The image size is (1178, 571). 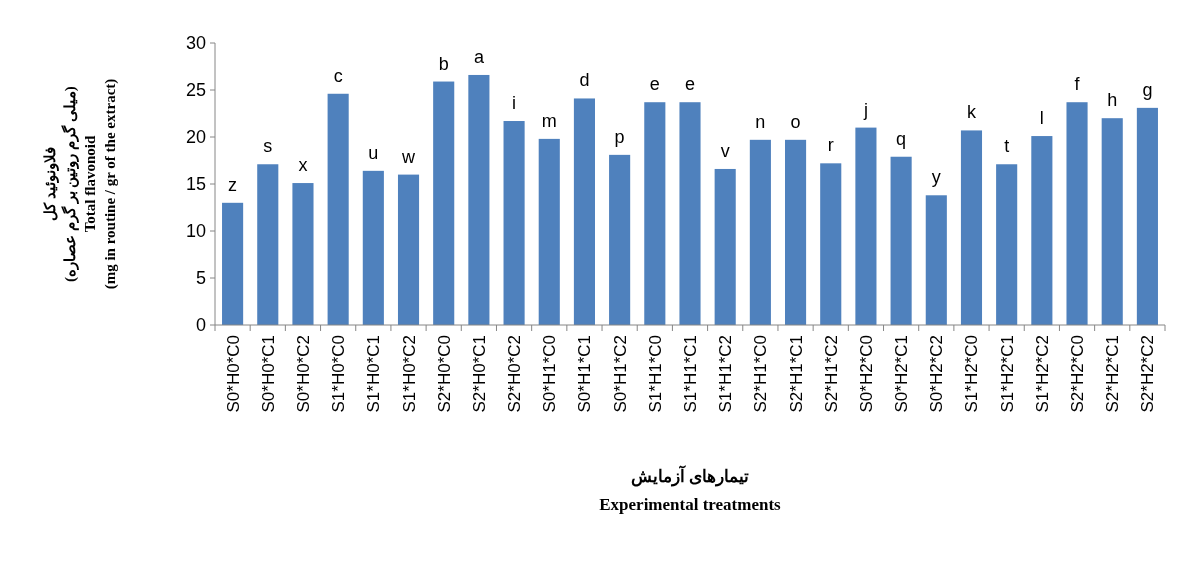 What do you see at coordinates (796, 374) in the screenshot?
I see `x-tick-label: S2*H1*C1` at bounding box center [796, 374].